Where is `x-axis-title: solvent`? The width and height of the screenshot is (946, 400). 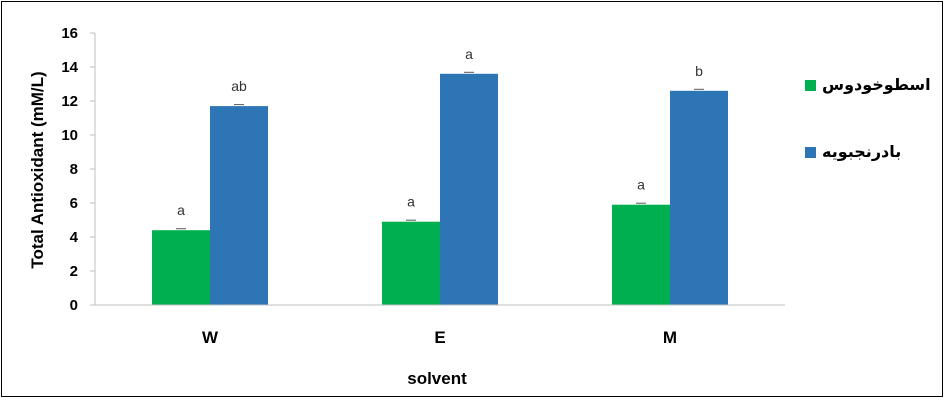
x-axis-title: solvent is located at coordinates (437, 378).